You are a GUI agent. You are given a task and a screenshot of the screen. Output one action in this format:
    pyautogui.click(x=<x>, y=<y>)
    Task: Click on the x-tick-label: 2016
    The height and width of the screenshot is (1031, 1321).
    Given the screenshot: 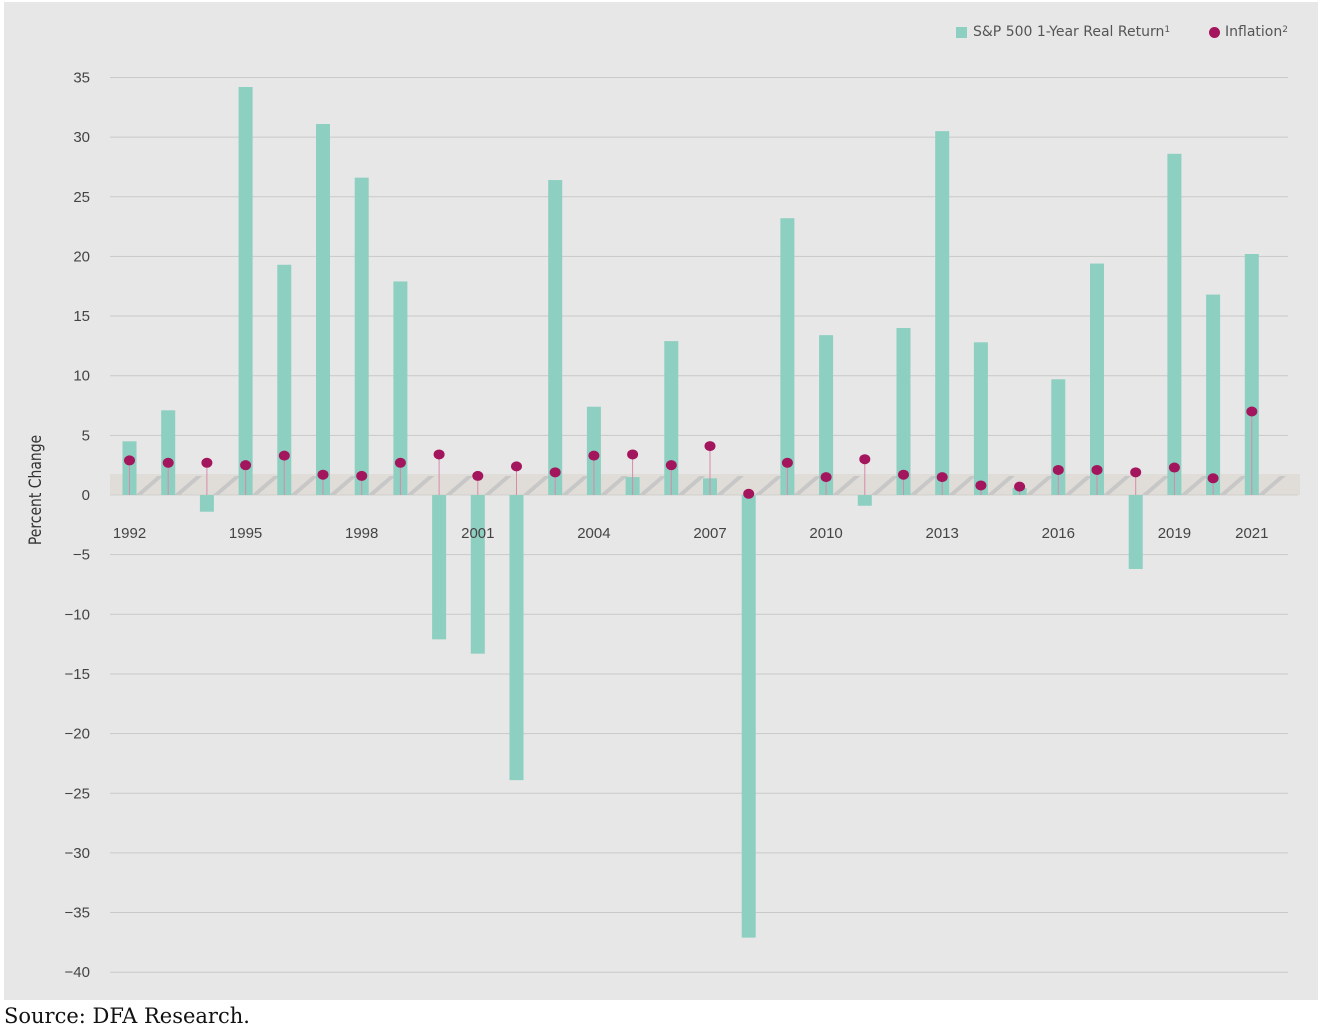 What is the action you would take?
    pyautogui.click(x=1058, y=533)
    